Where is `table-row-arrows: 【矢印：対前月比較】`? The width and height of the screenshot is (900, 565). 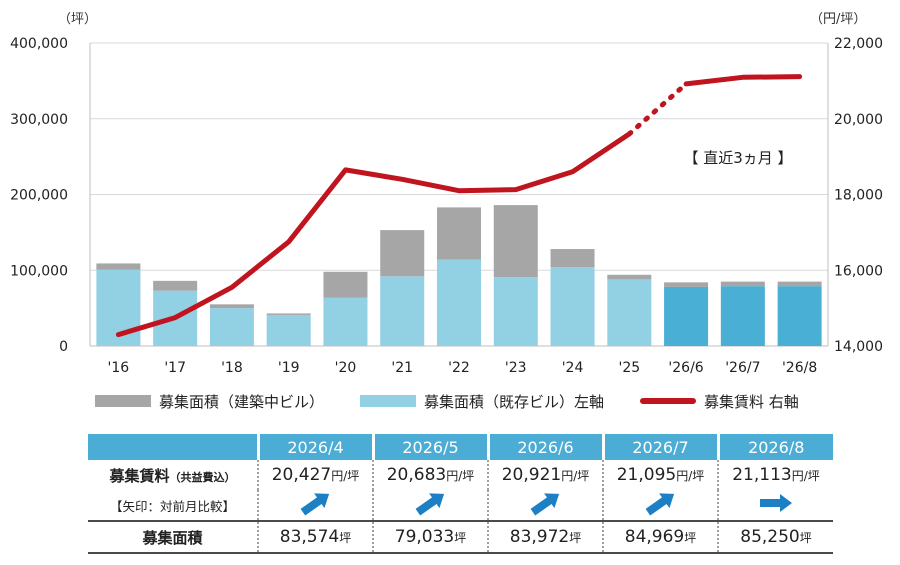
table-row-arrows: 【矢印：対前月比較】 is located at coordinates (460, 505).